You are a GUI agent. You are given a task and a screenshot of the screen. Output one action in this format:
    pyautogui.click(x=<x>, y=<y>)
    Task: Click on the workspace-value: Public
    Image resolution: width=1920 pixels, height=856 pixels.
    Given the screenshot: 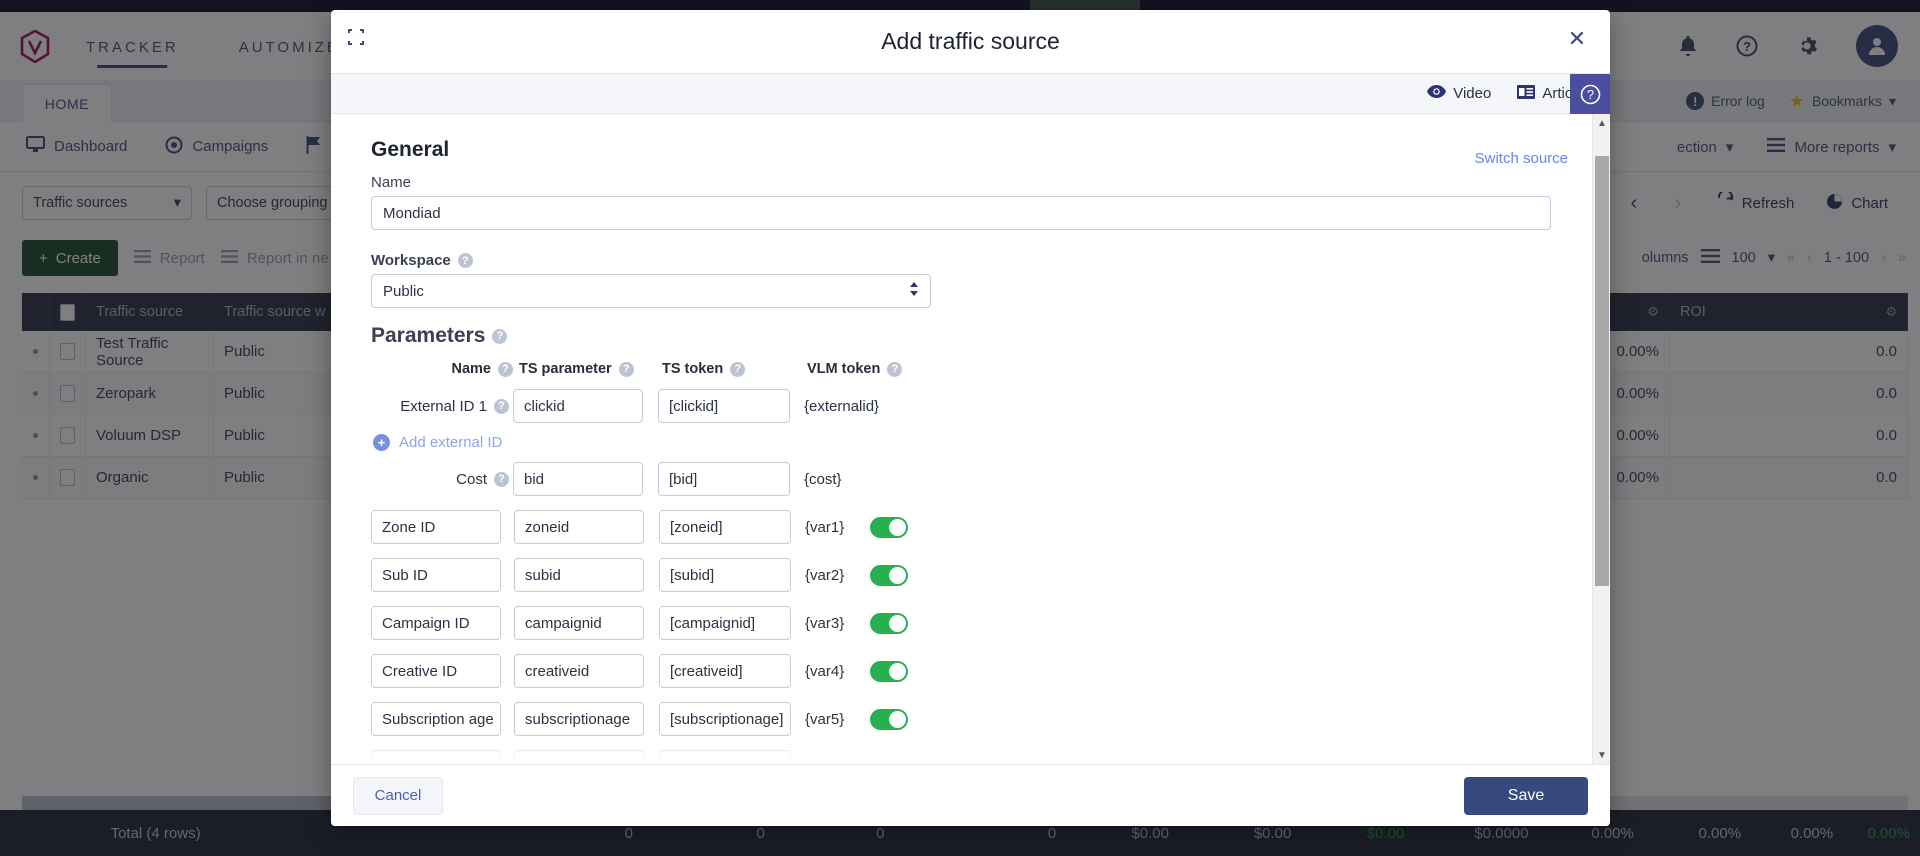 What is the action you would take?
    pyautogui.click(x=403, y=291)
    